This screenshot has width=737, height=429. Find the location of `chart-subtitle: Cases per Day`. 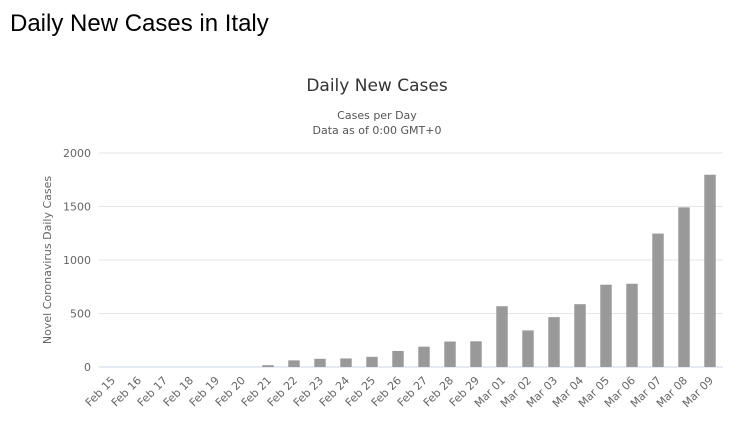

chart-subtitle: Cases per Day is located at coordinates (377, 115).